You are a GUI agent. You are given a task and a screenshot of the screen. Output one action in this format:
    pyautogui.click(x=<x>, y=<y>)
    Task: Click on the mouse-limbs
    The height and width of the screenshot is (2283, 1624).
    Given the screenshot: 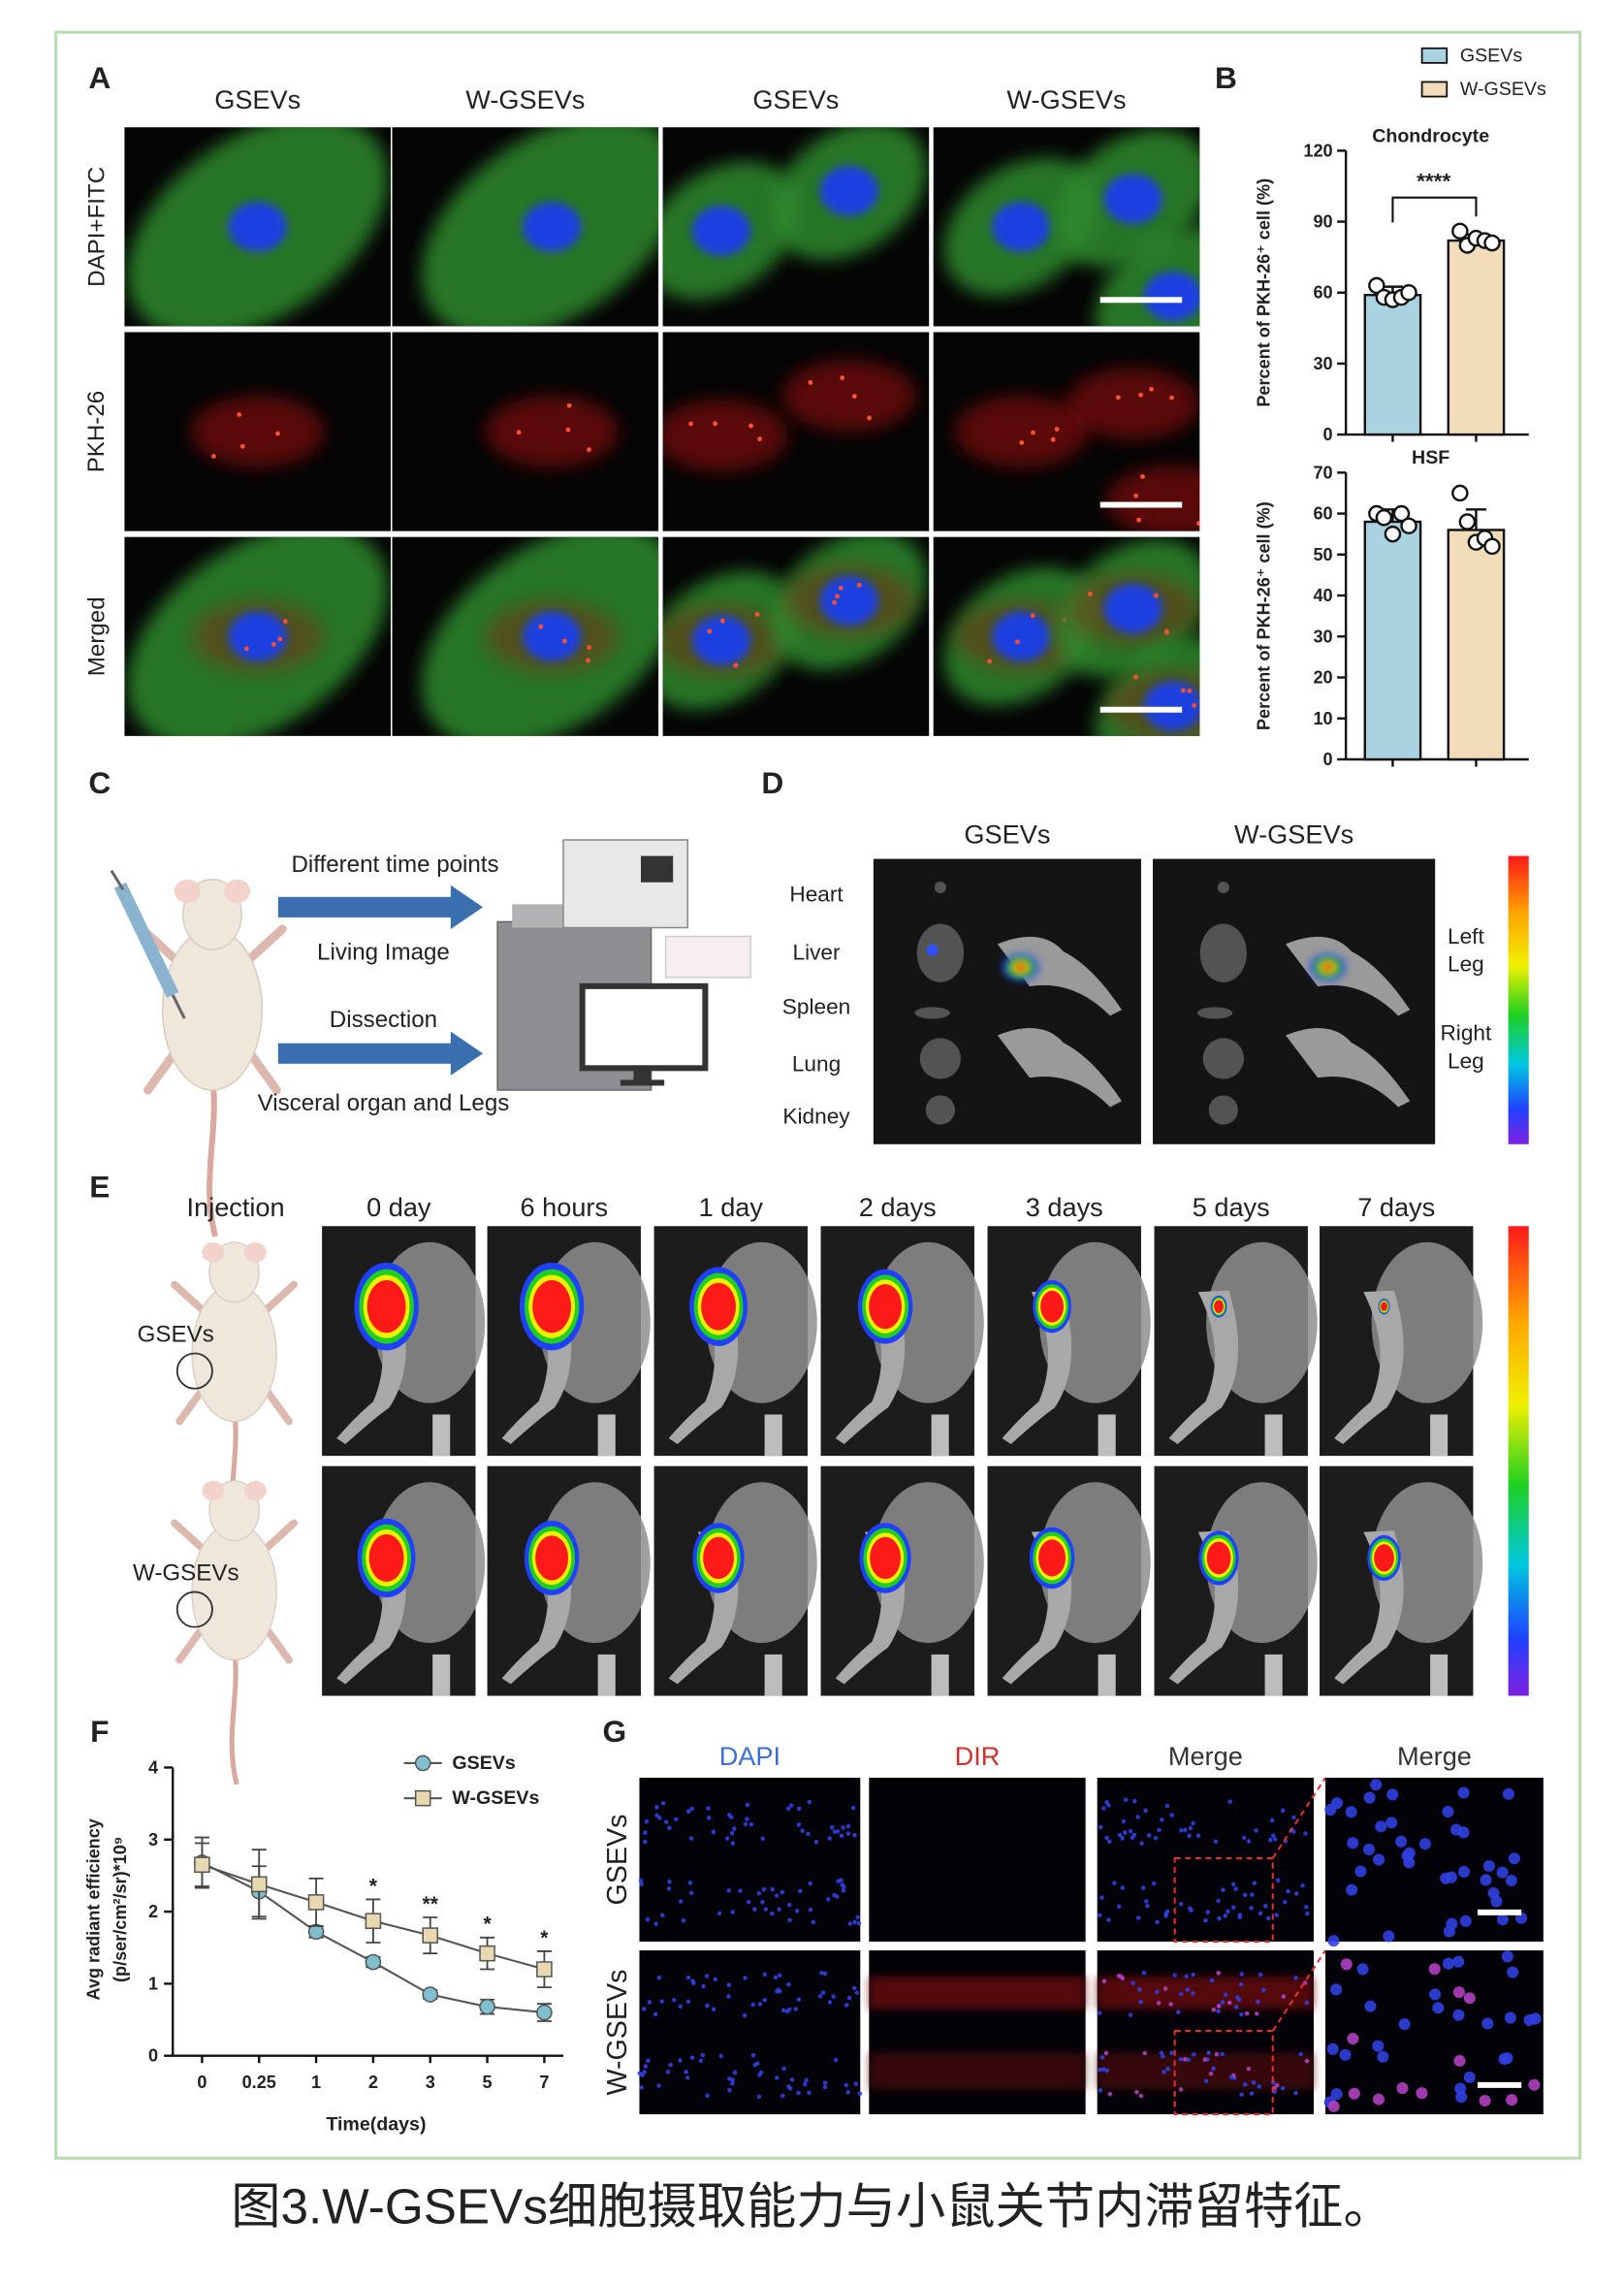 What is the action you would take?
    pyautogui.click(x=235, y=1353)
    